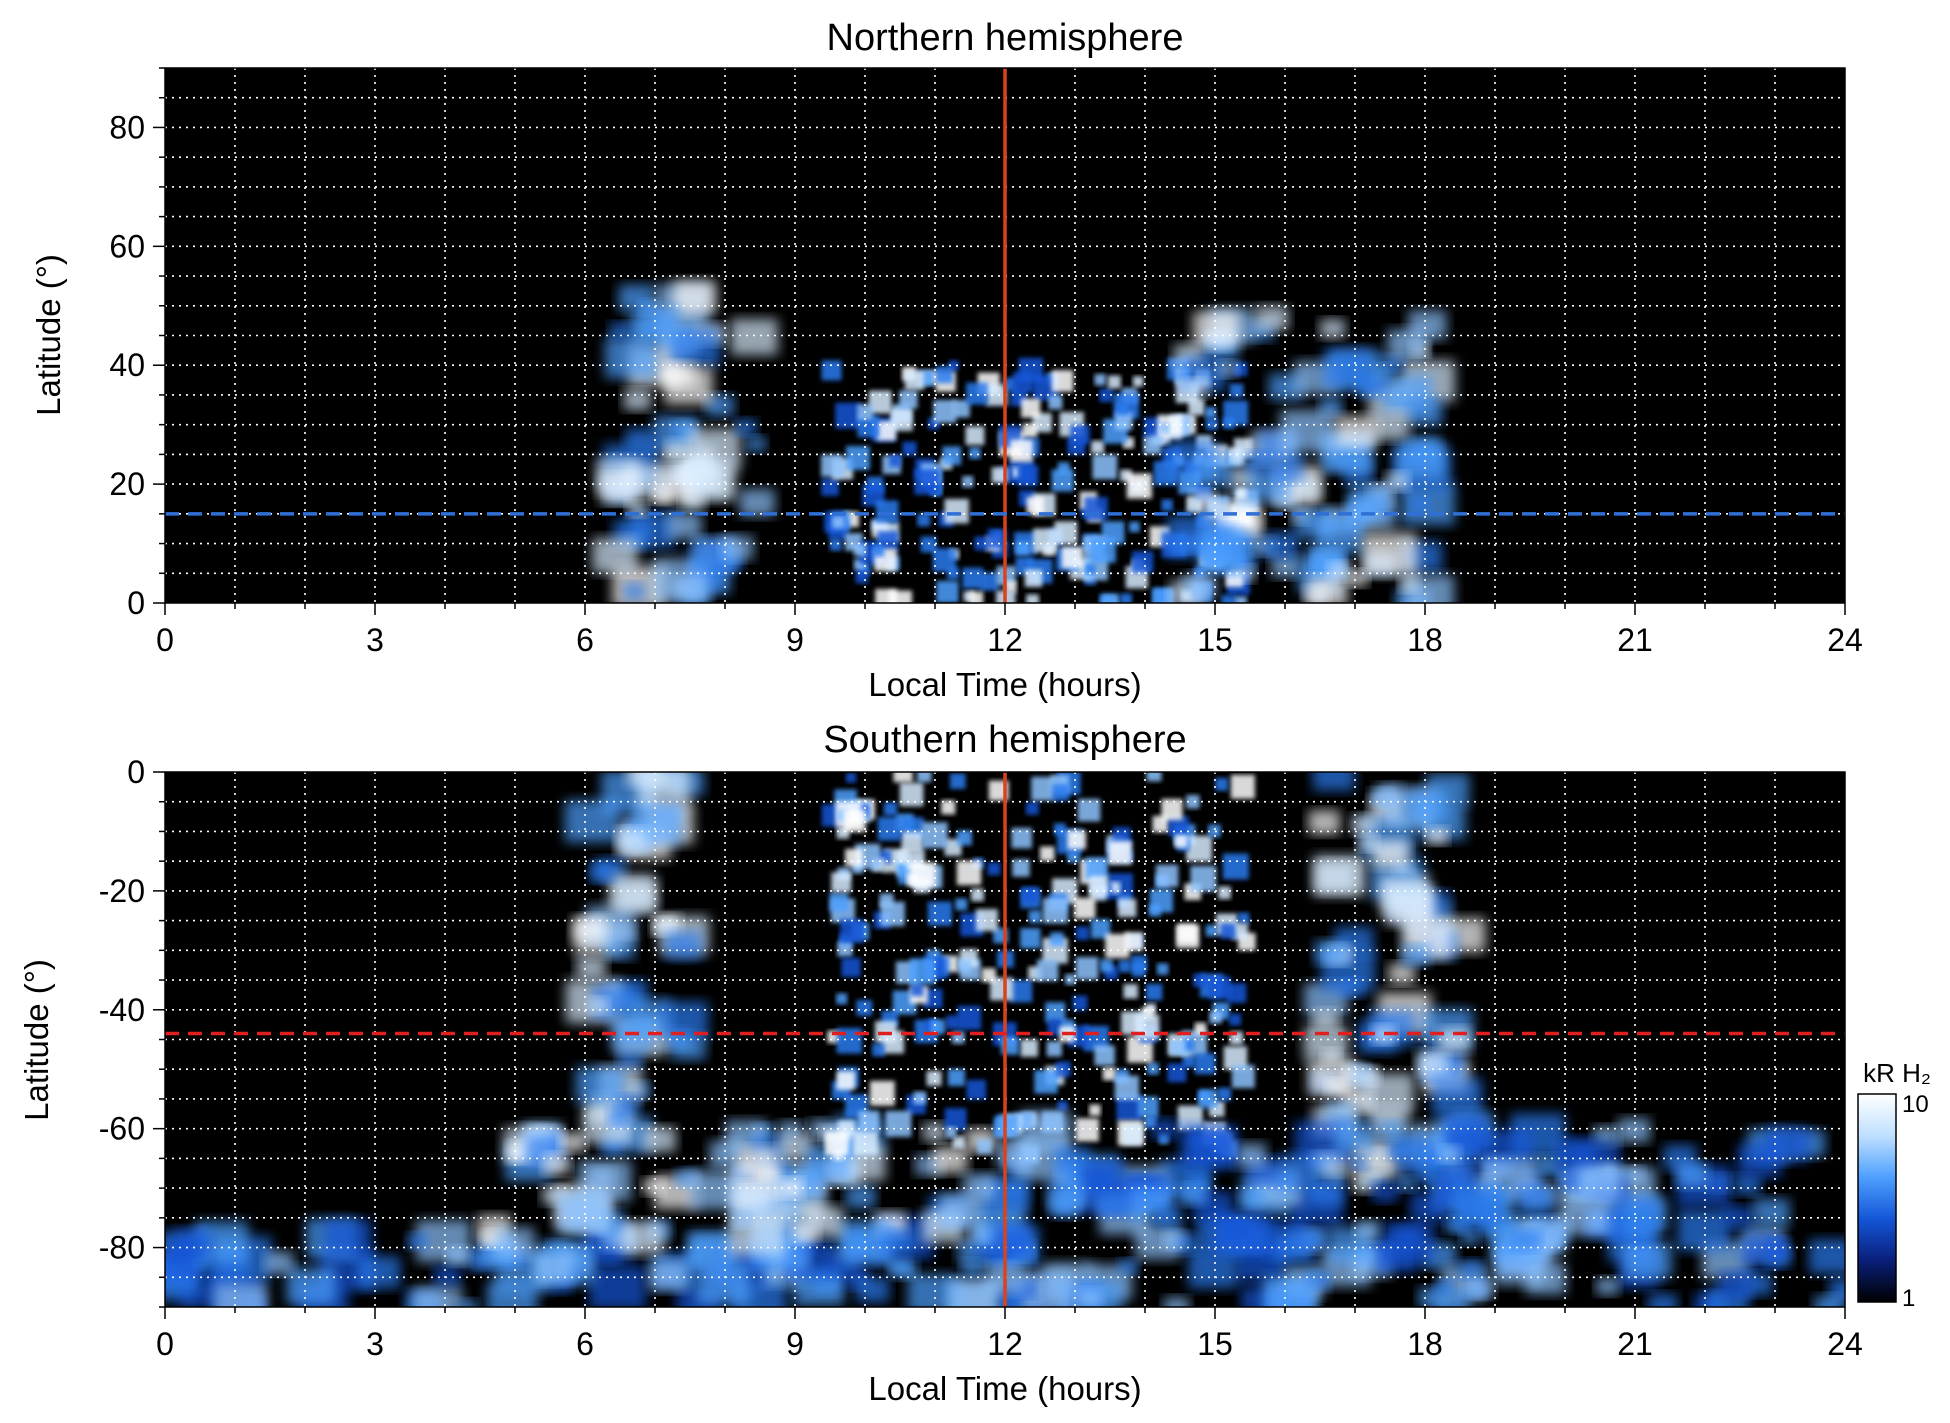  What do you see at coordinates (1215, 640) in the screenshot?
I see `x-tick-label: 15` at bounding box center [1215, 640].